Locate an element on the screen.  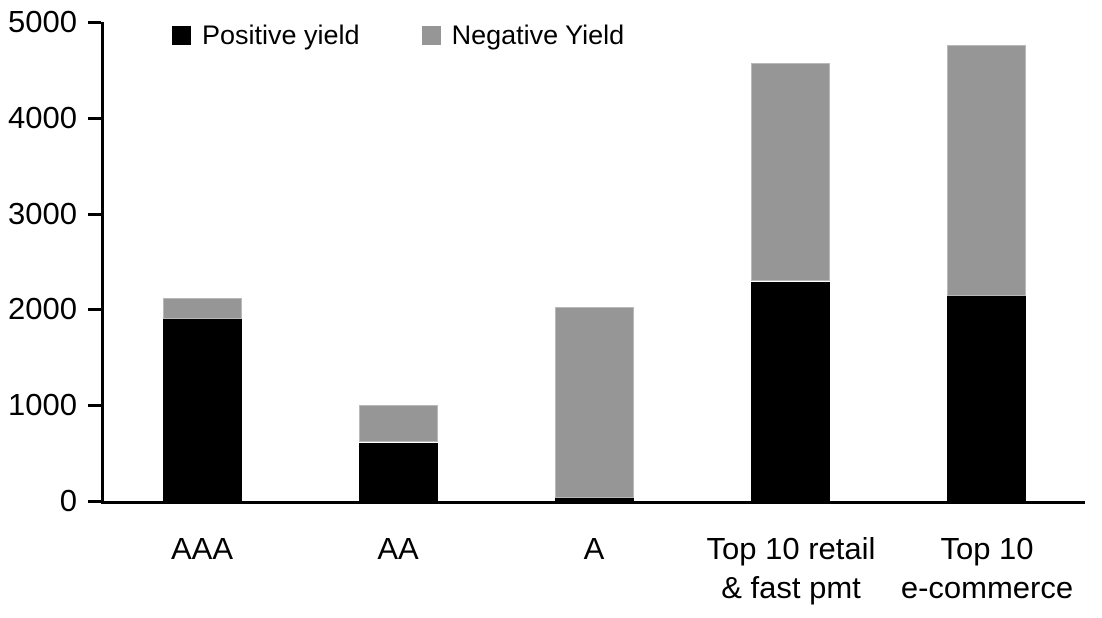
bar-segment-positive-a is located at coordinates (594, 499).